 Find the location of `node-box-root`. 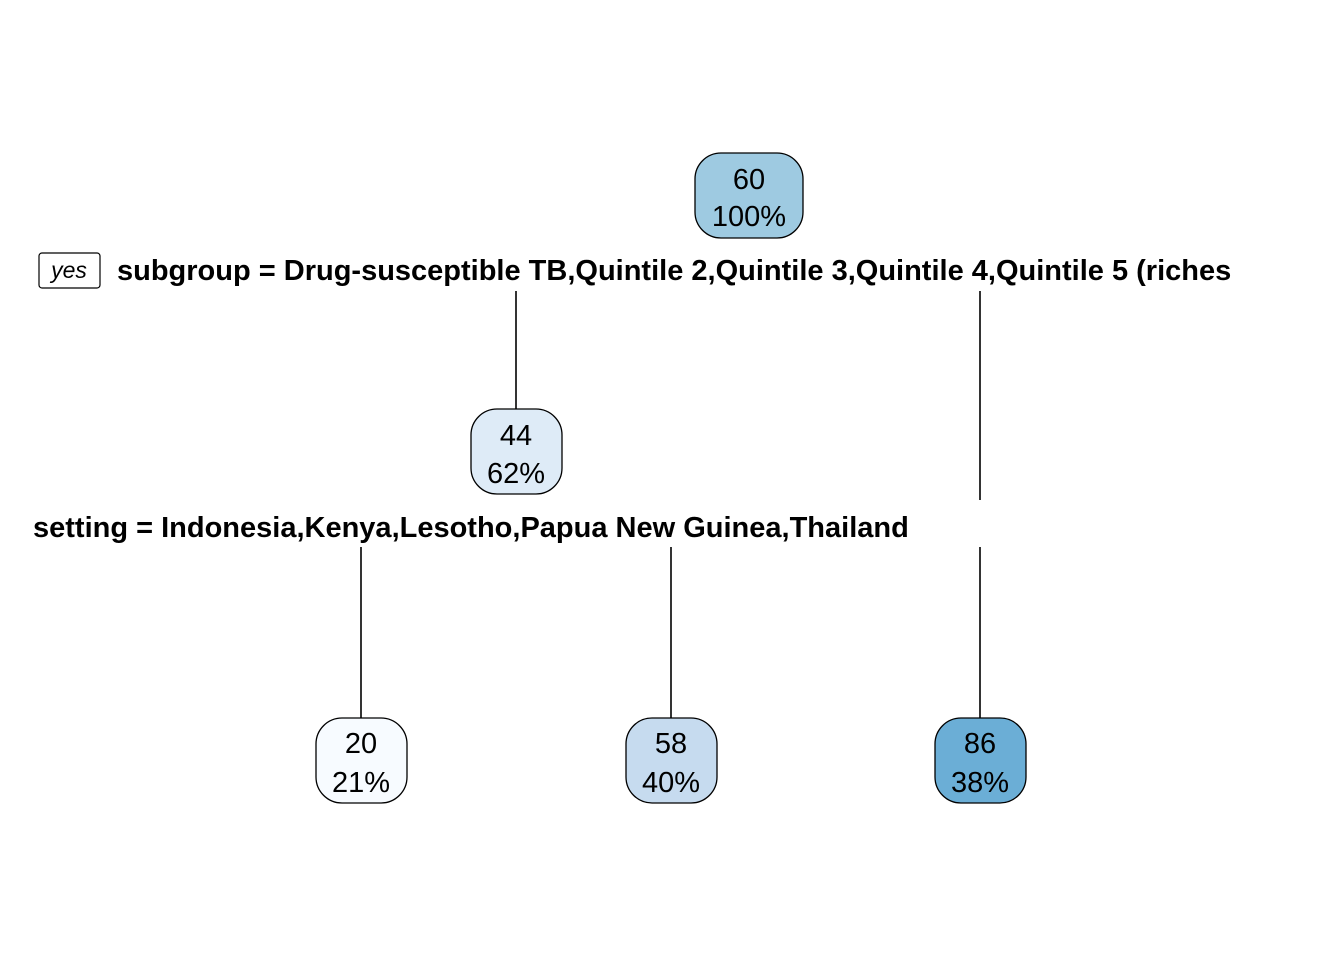

node-box-root is located at coordinates (749, 195).